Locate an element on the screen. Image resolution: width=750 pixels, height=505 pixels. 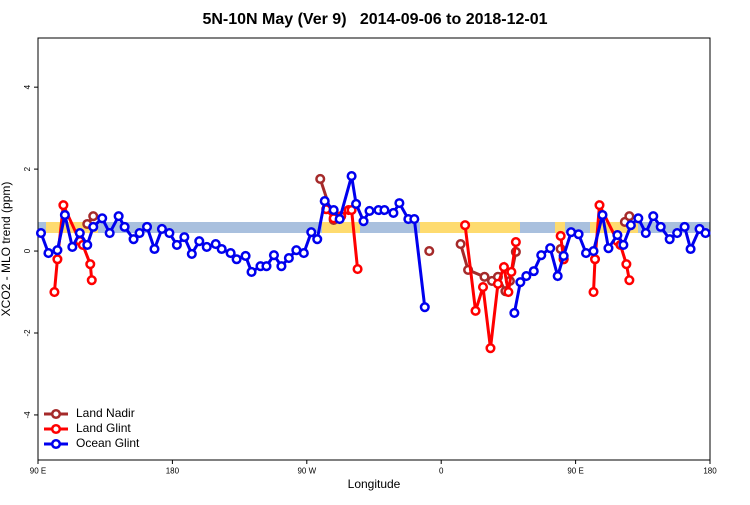
ocean-strip is located at coordinates (374, 227).